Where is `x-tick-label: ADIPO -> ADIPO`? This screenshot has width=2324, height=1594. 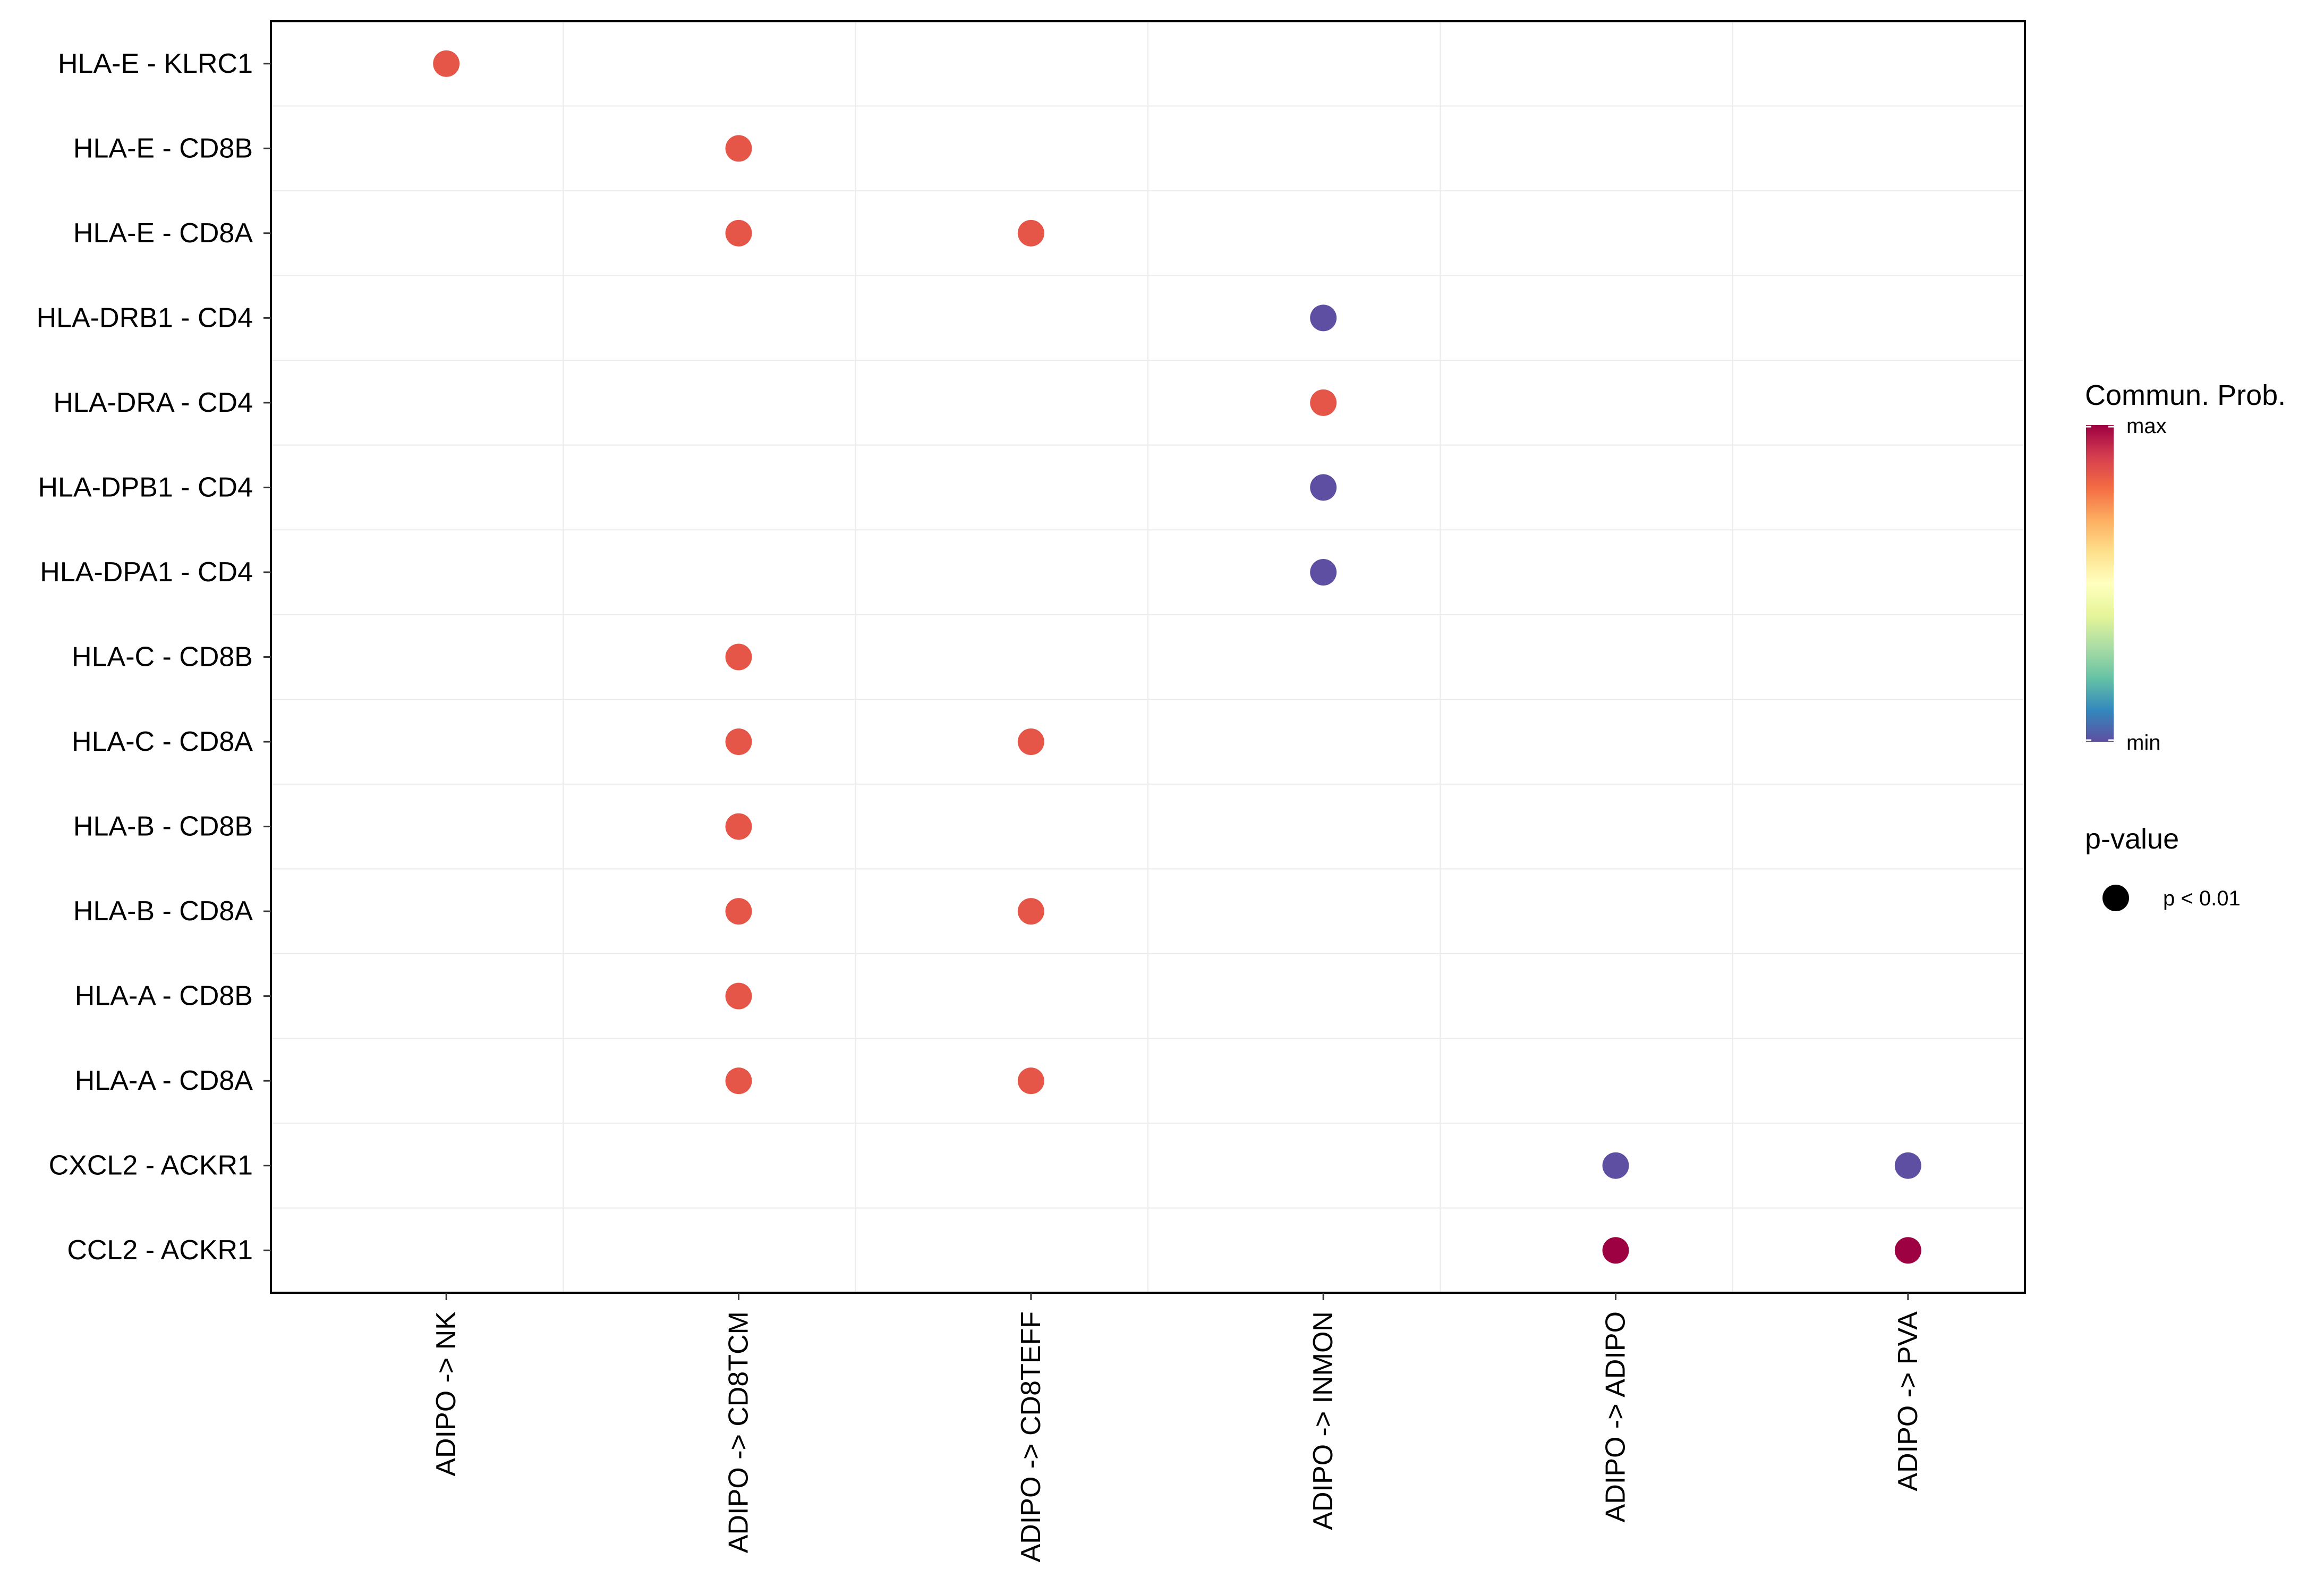 x-tick-label: ADIPO -> ADIPO is located at coordinates (1616, 1416).